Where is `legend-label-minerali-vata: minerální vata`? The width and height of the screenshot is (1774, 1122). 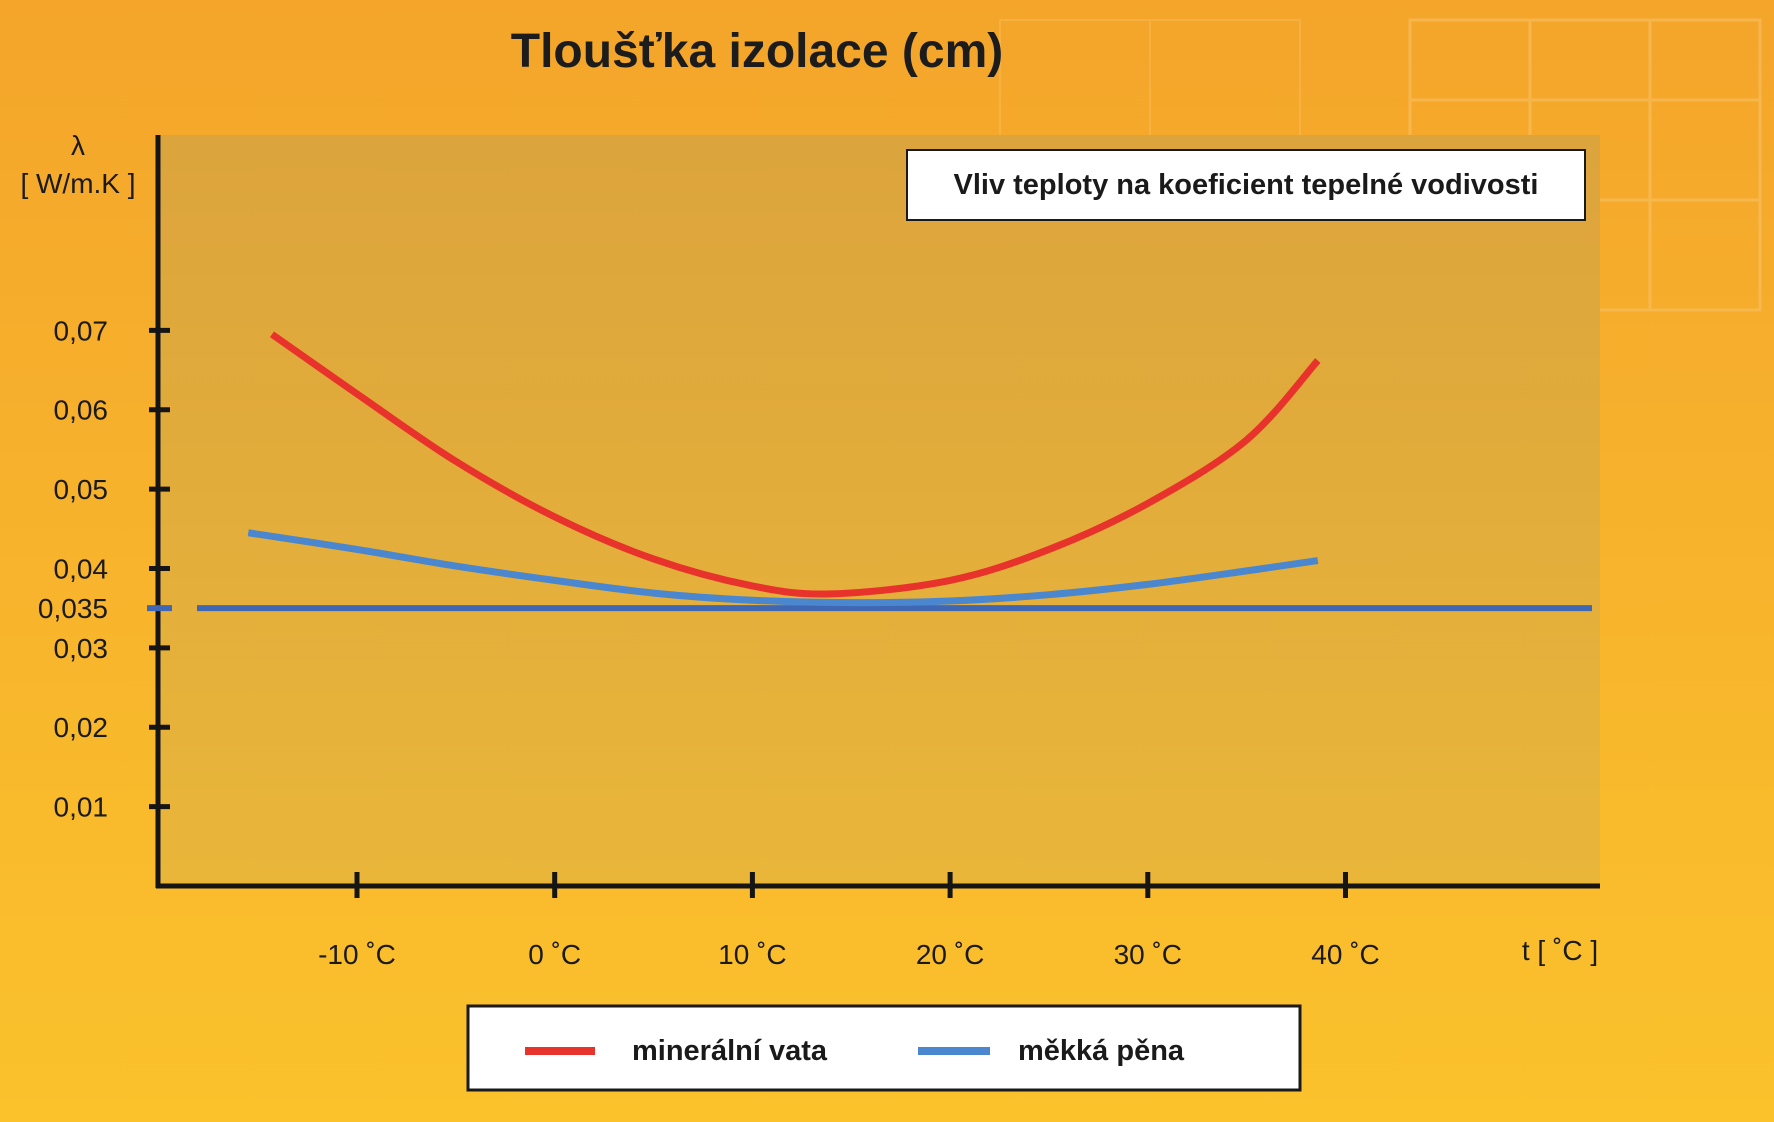
legend-label-minerali-vata: minerální vata is located at coordinates (730, 1051).